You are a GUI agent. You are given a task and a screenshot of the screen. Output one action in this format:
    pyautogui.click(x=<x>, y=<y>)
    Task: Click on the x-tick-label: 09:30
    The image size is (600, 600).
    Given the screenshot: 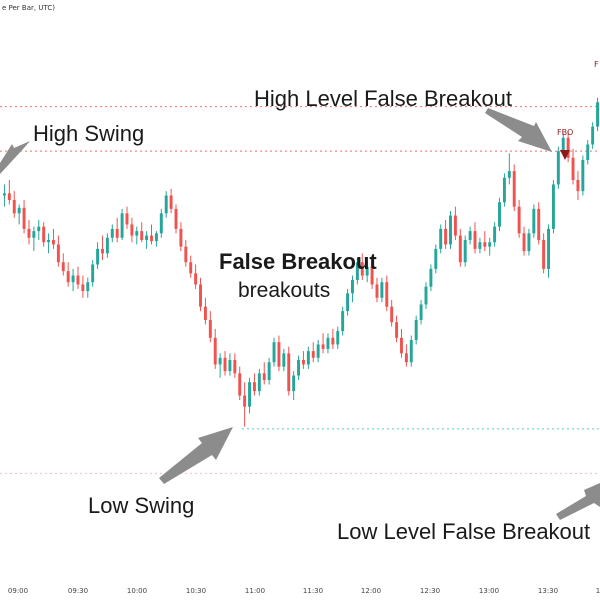 What is the action you would take?
    pyautogui.click(x=78, y=591)
    